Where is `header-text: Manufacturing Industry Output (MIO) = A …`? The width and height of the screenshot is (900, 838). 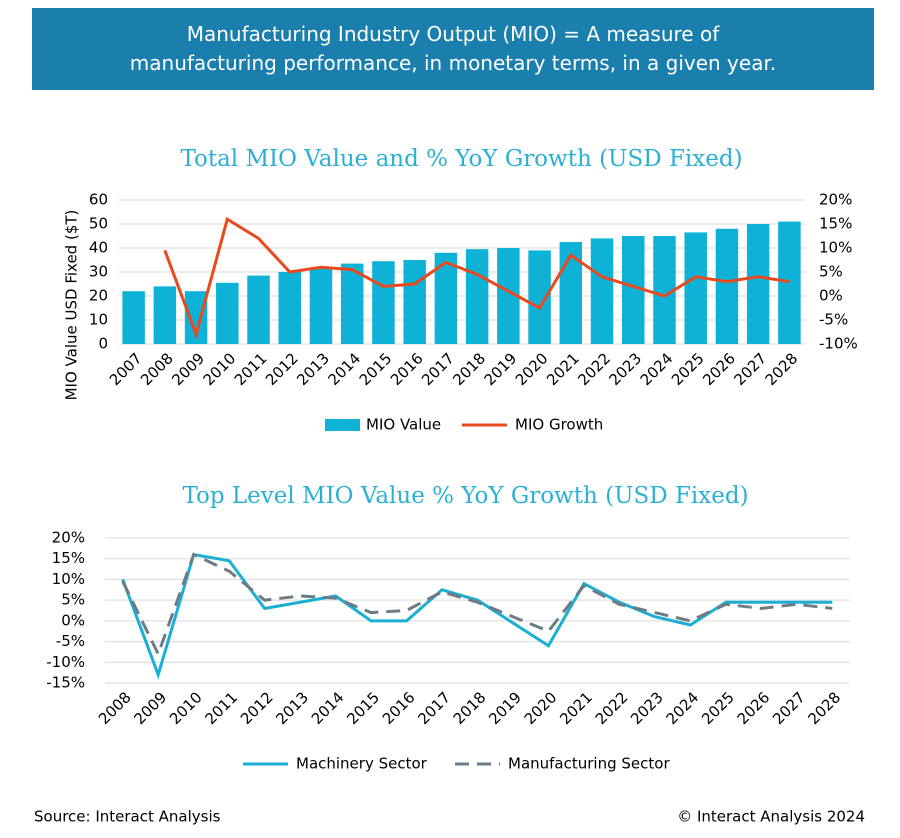
header-text: Manufacturing Industry Output (MIO) = A … is located at coordinates (453, 48).